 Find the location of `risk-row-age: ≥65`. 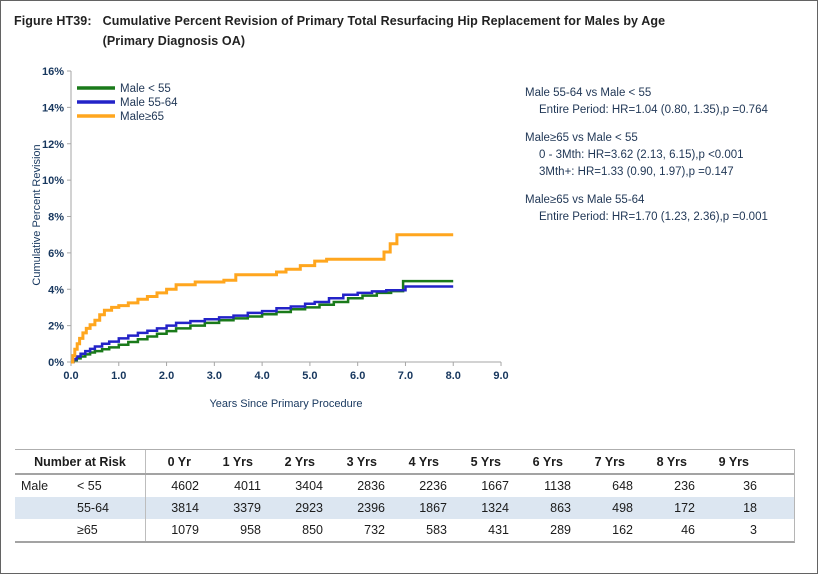

risk-row-age: ≥65 is located at coordinates (87, 530).